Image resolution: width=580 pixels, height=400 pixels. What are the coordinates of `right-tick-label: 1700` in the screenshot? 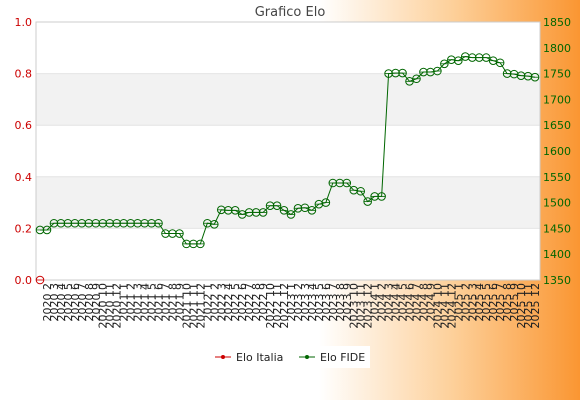 It's located at (557, 99).